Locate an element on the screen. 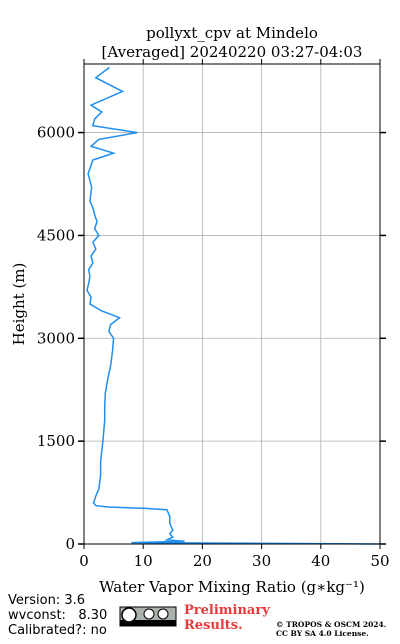  cc-logo is located at coordinates (148, 616).